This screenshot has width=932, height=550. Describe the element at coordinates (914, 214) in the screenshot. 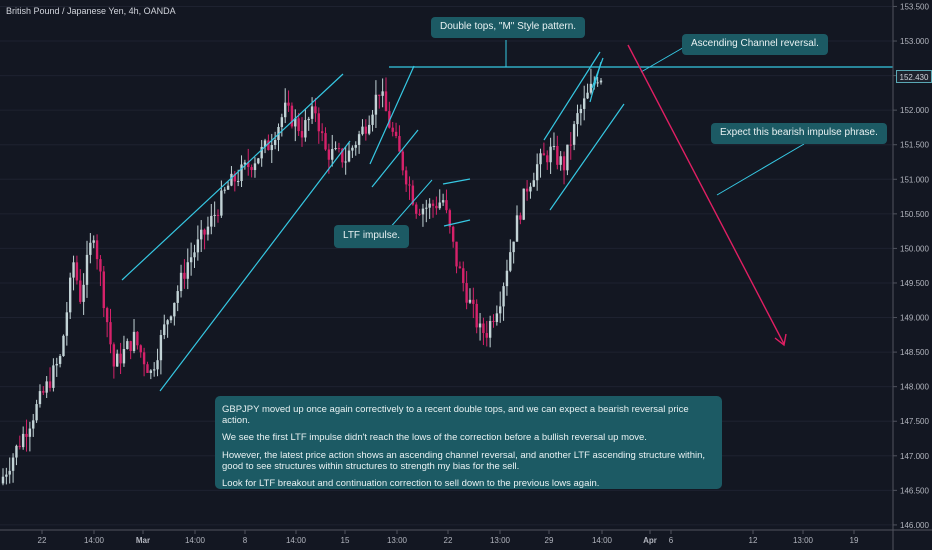

I see `y-tick-label: 150.500` at that location.